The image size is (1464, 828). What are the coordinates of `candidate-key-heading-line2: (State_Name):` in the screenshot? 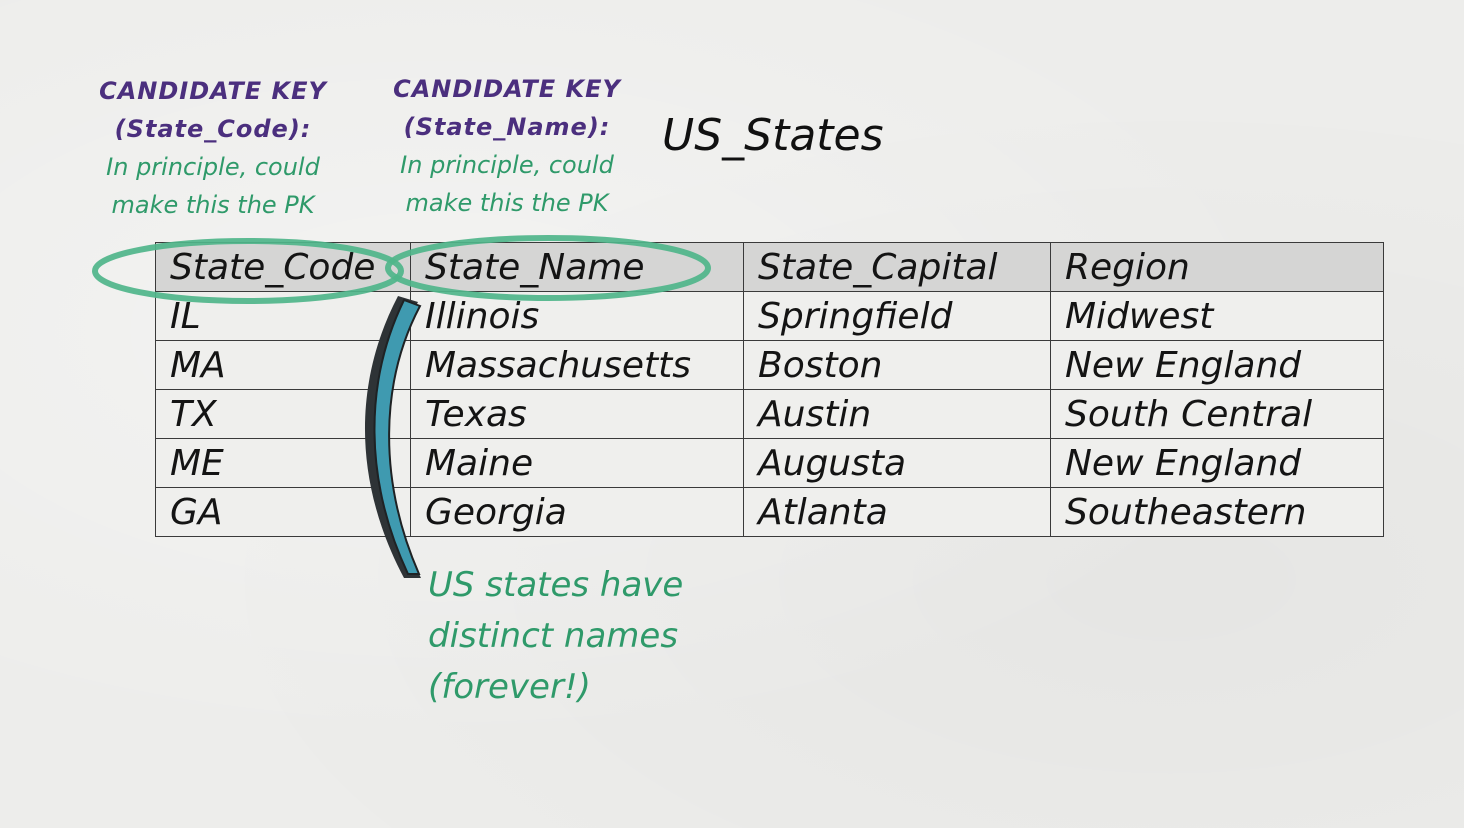 It's located at (507, 127).